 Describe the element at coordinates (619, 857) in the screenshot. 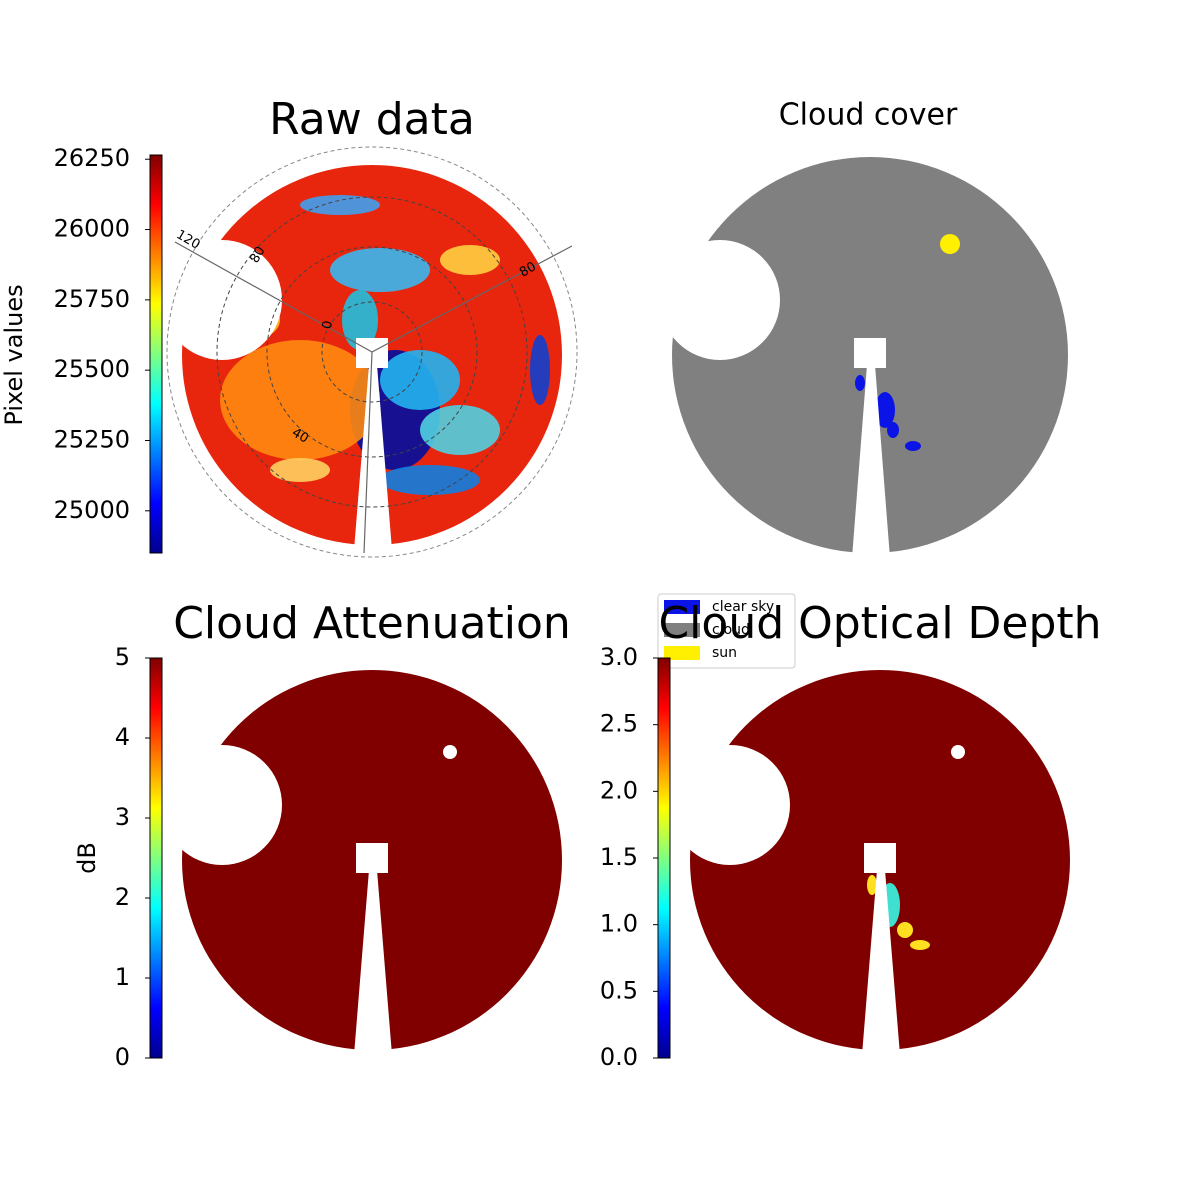

I see `y-tick-label: 1.5` at that location.